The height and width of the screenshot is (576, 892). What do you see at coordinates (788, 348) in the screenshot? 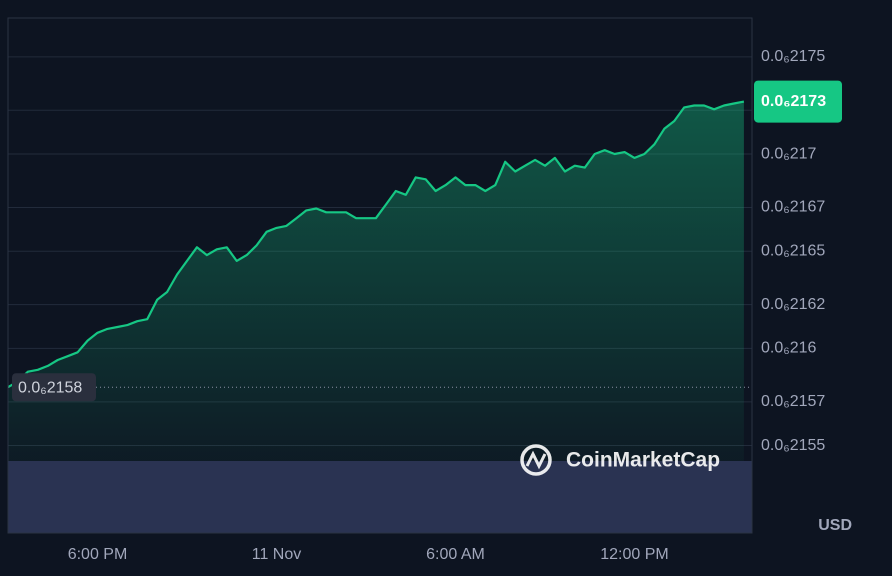
I see `y-tick-label: 0.0₆216` at bounding box center [788, 348].